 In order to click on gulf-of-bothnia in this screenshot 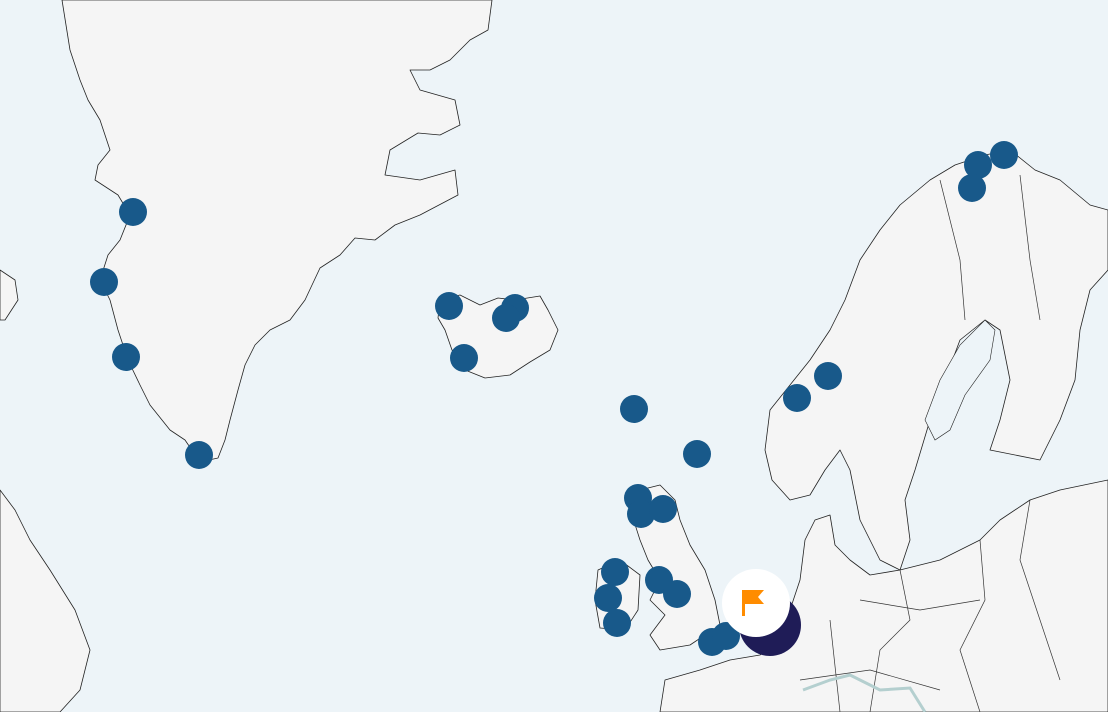, I will do `click(960, 380)`.